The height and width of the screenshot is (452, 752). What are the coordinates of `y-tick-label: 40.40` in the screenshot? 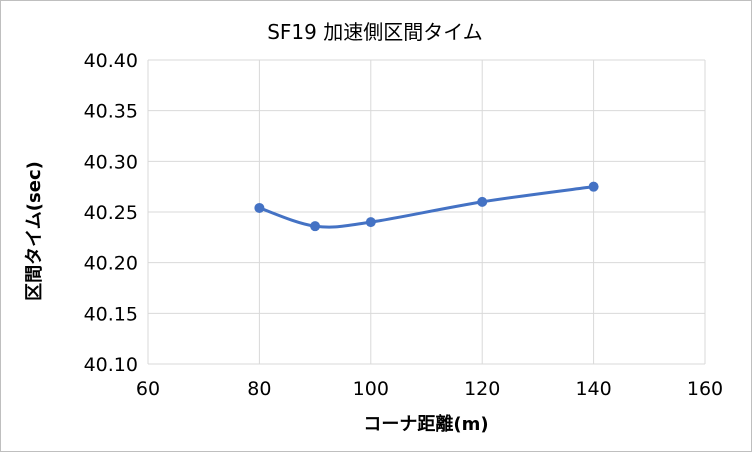 It's located at (111, 61).